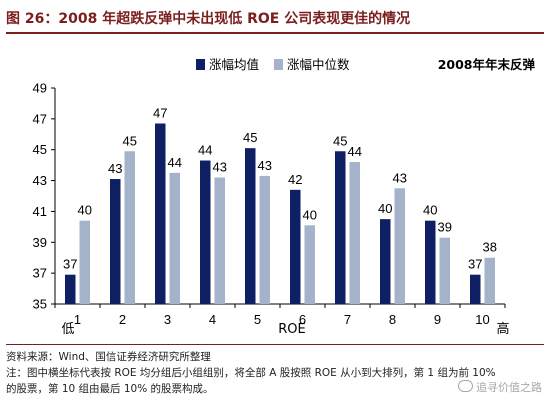 The width and height of the screenshot is (550, 403). I want to click on legend: 涨幅均值 涨幅中位数, so click(273, 64).